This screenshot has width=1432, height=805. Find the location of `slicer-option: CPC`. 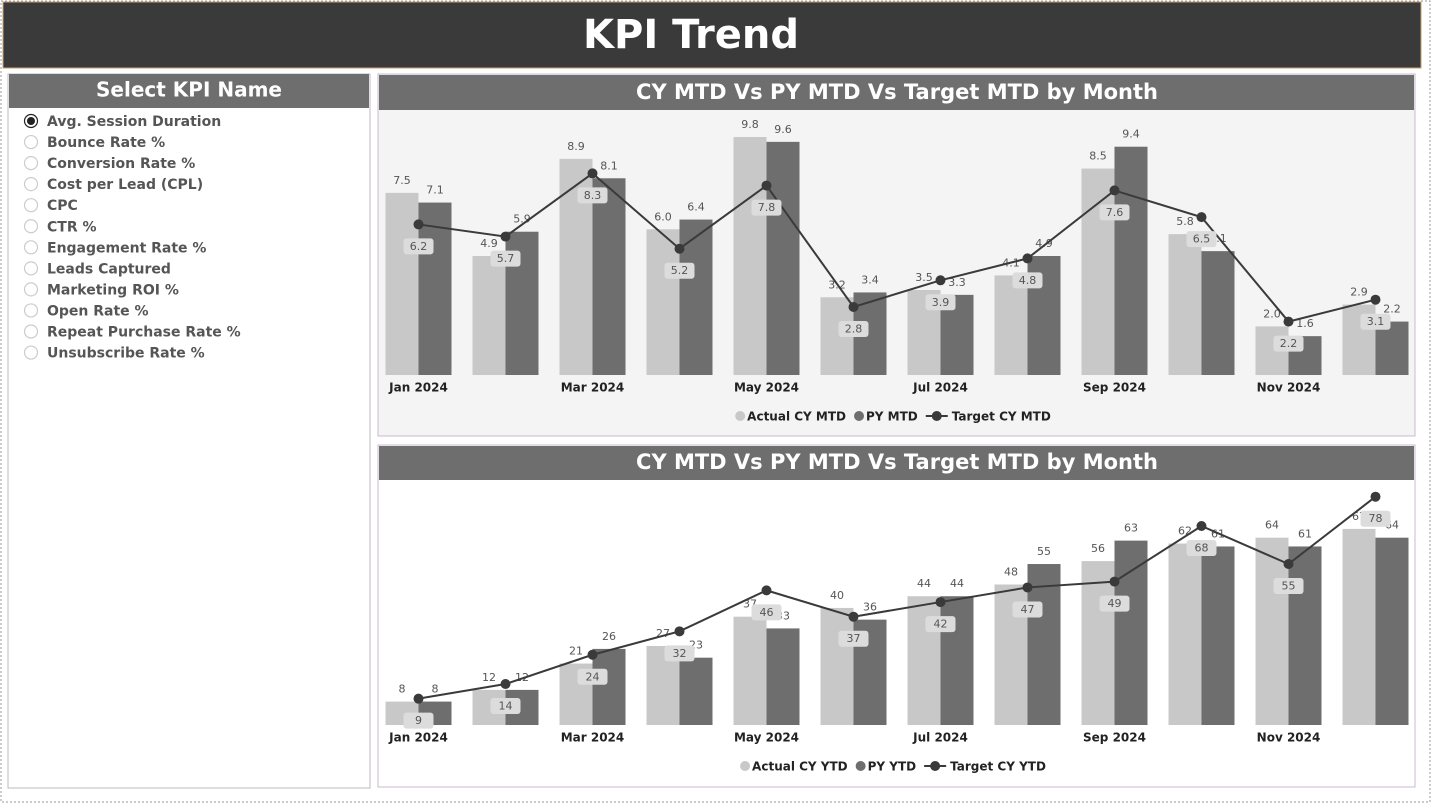

slicer-option: CPC is located at coordinates (50, 206).